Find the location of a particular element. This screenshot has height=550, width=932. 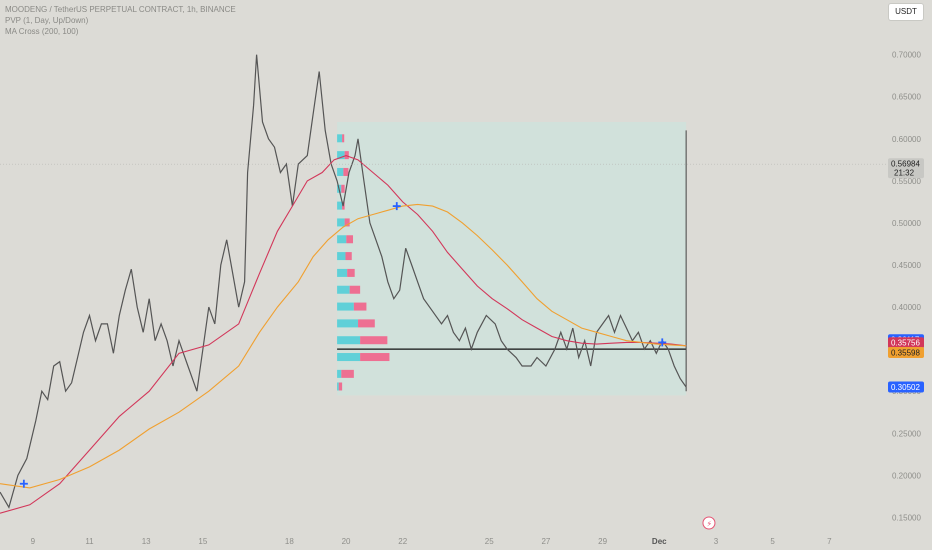

lightning-icon is located at coordinates (709, 523).